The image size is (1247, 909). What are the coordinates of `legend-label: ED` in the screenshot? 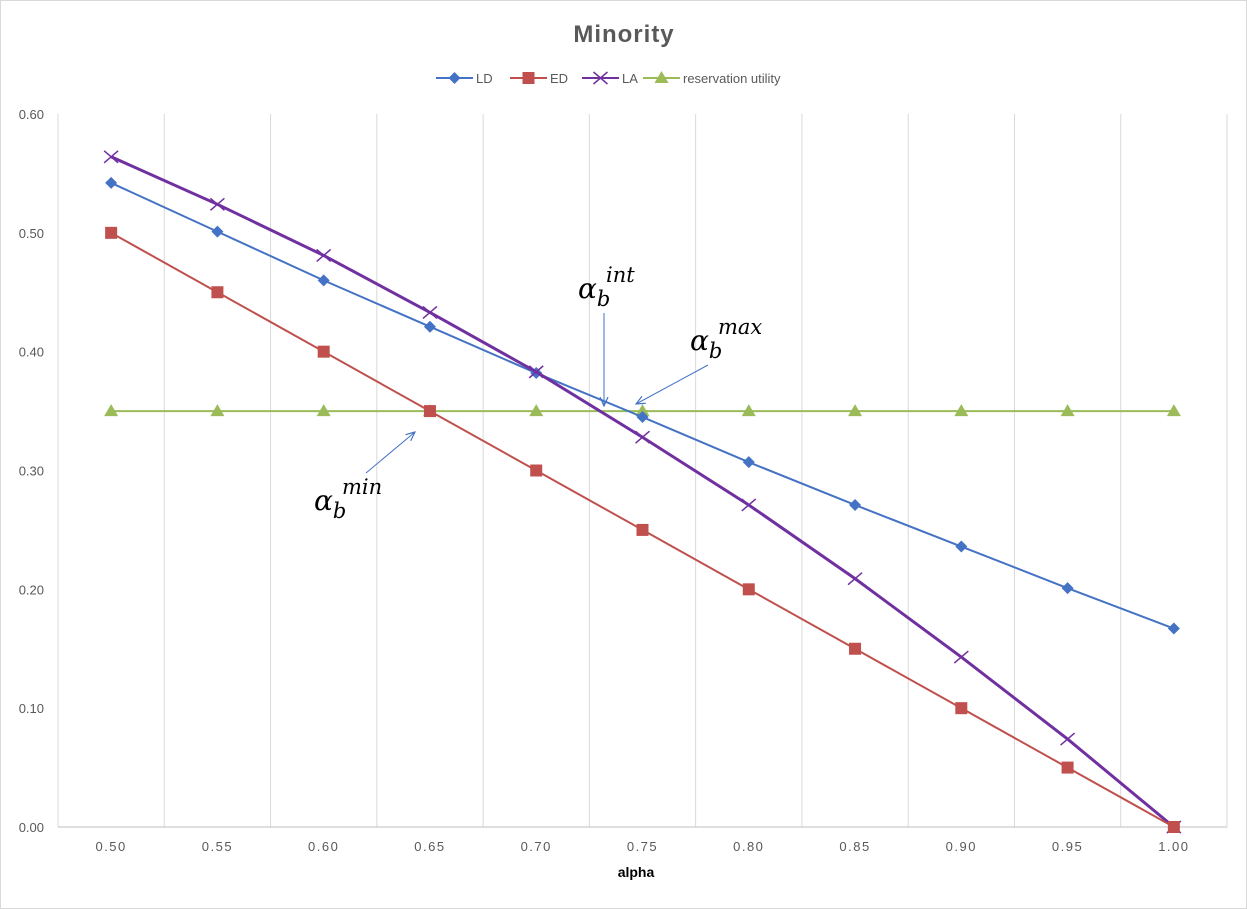 It's located at (559, 78).